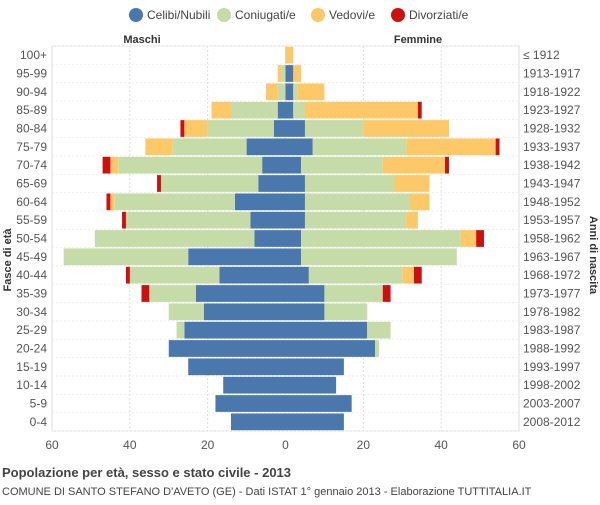 Image resolution: width=600 pixels, height=505 pixels. What do you see at coordinates (552, 349) in the screenshot?
I see `birth-year-label: 1988-1992` at bounding box center [552, 349].